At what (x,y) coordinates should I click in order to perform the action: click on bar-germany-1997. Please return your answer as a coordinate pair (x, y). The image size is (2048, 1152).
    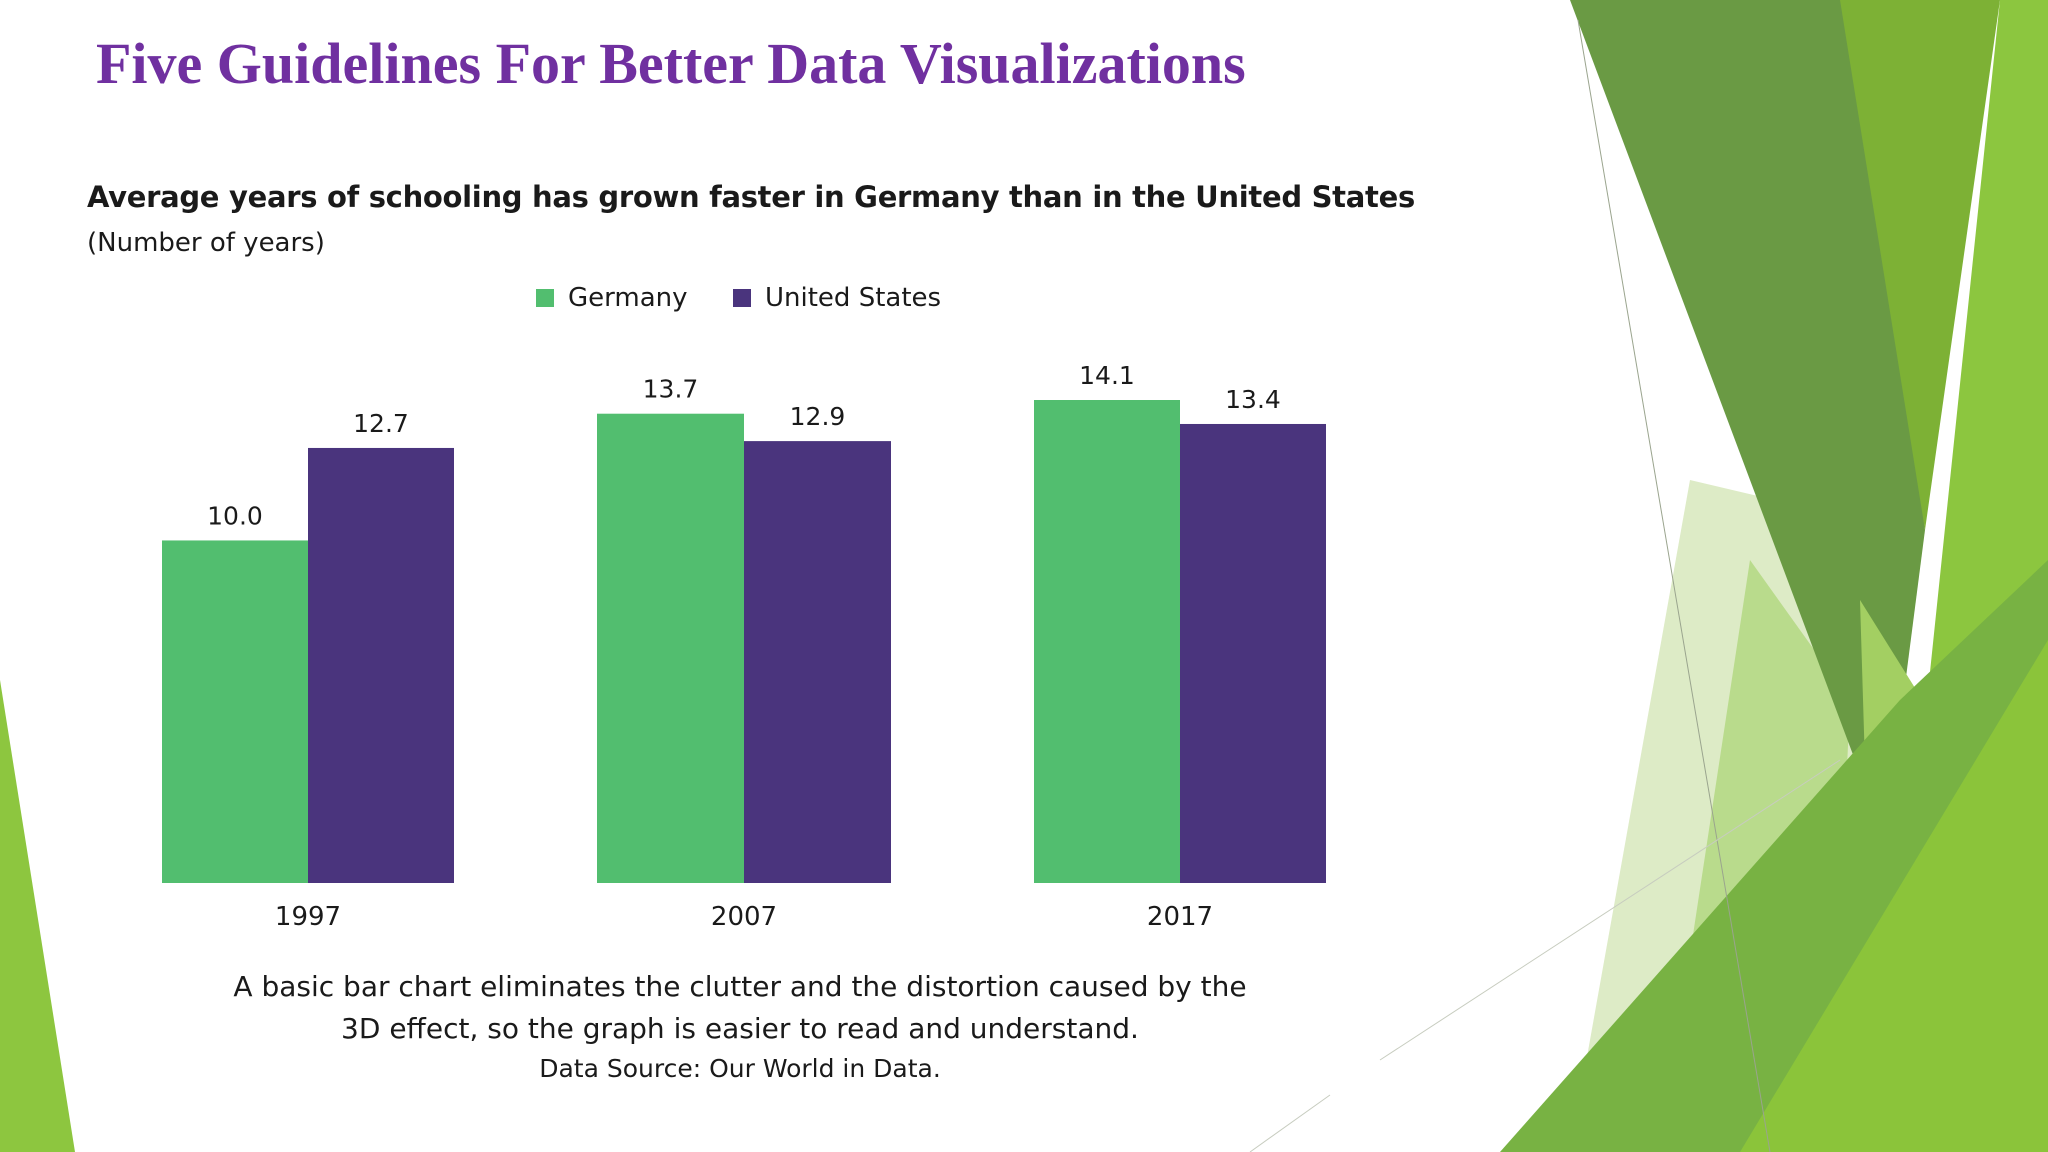
    Looking at the image, I should click on (235, 711).